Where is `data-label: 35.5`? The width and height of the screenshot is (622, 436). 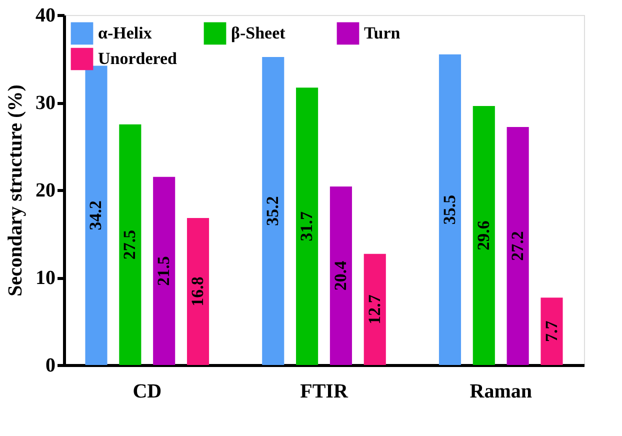
data-label: 35.5 is located at coordinates (449, 209).